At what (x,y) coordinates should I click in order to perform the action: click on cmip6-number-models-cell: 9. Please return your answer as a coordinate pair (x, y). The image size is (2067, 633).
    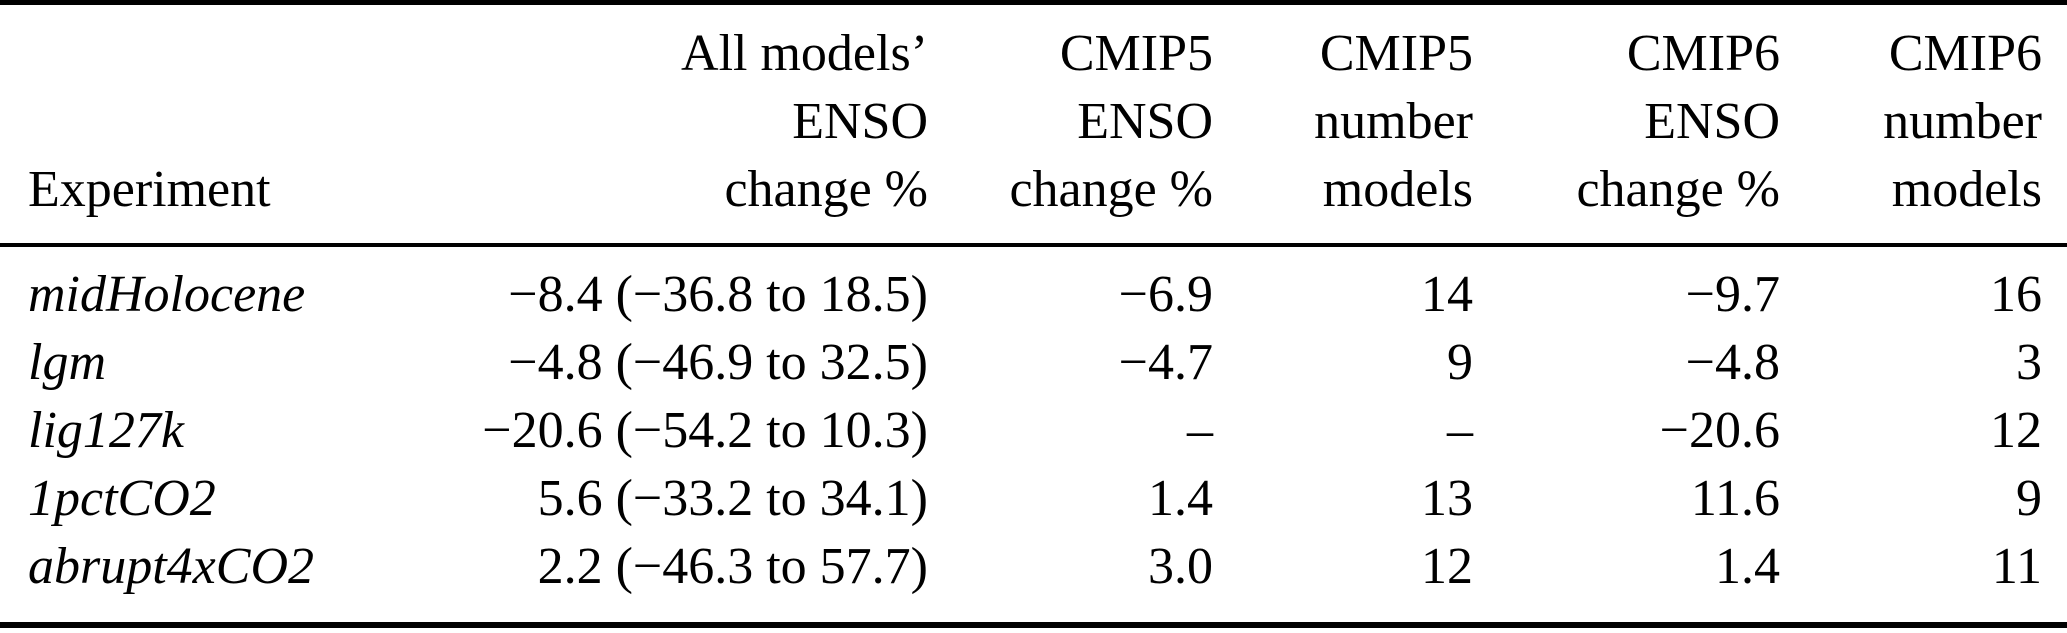
    Looking at the image, I should click on (2029, 498).